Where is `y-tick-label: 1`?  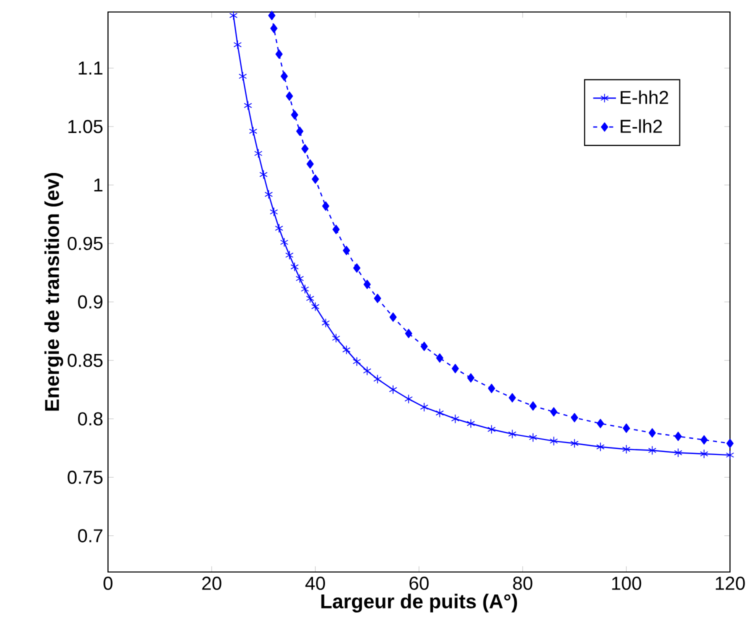 y-tick-label: 1 is located at coordinates (98, 185).